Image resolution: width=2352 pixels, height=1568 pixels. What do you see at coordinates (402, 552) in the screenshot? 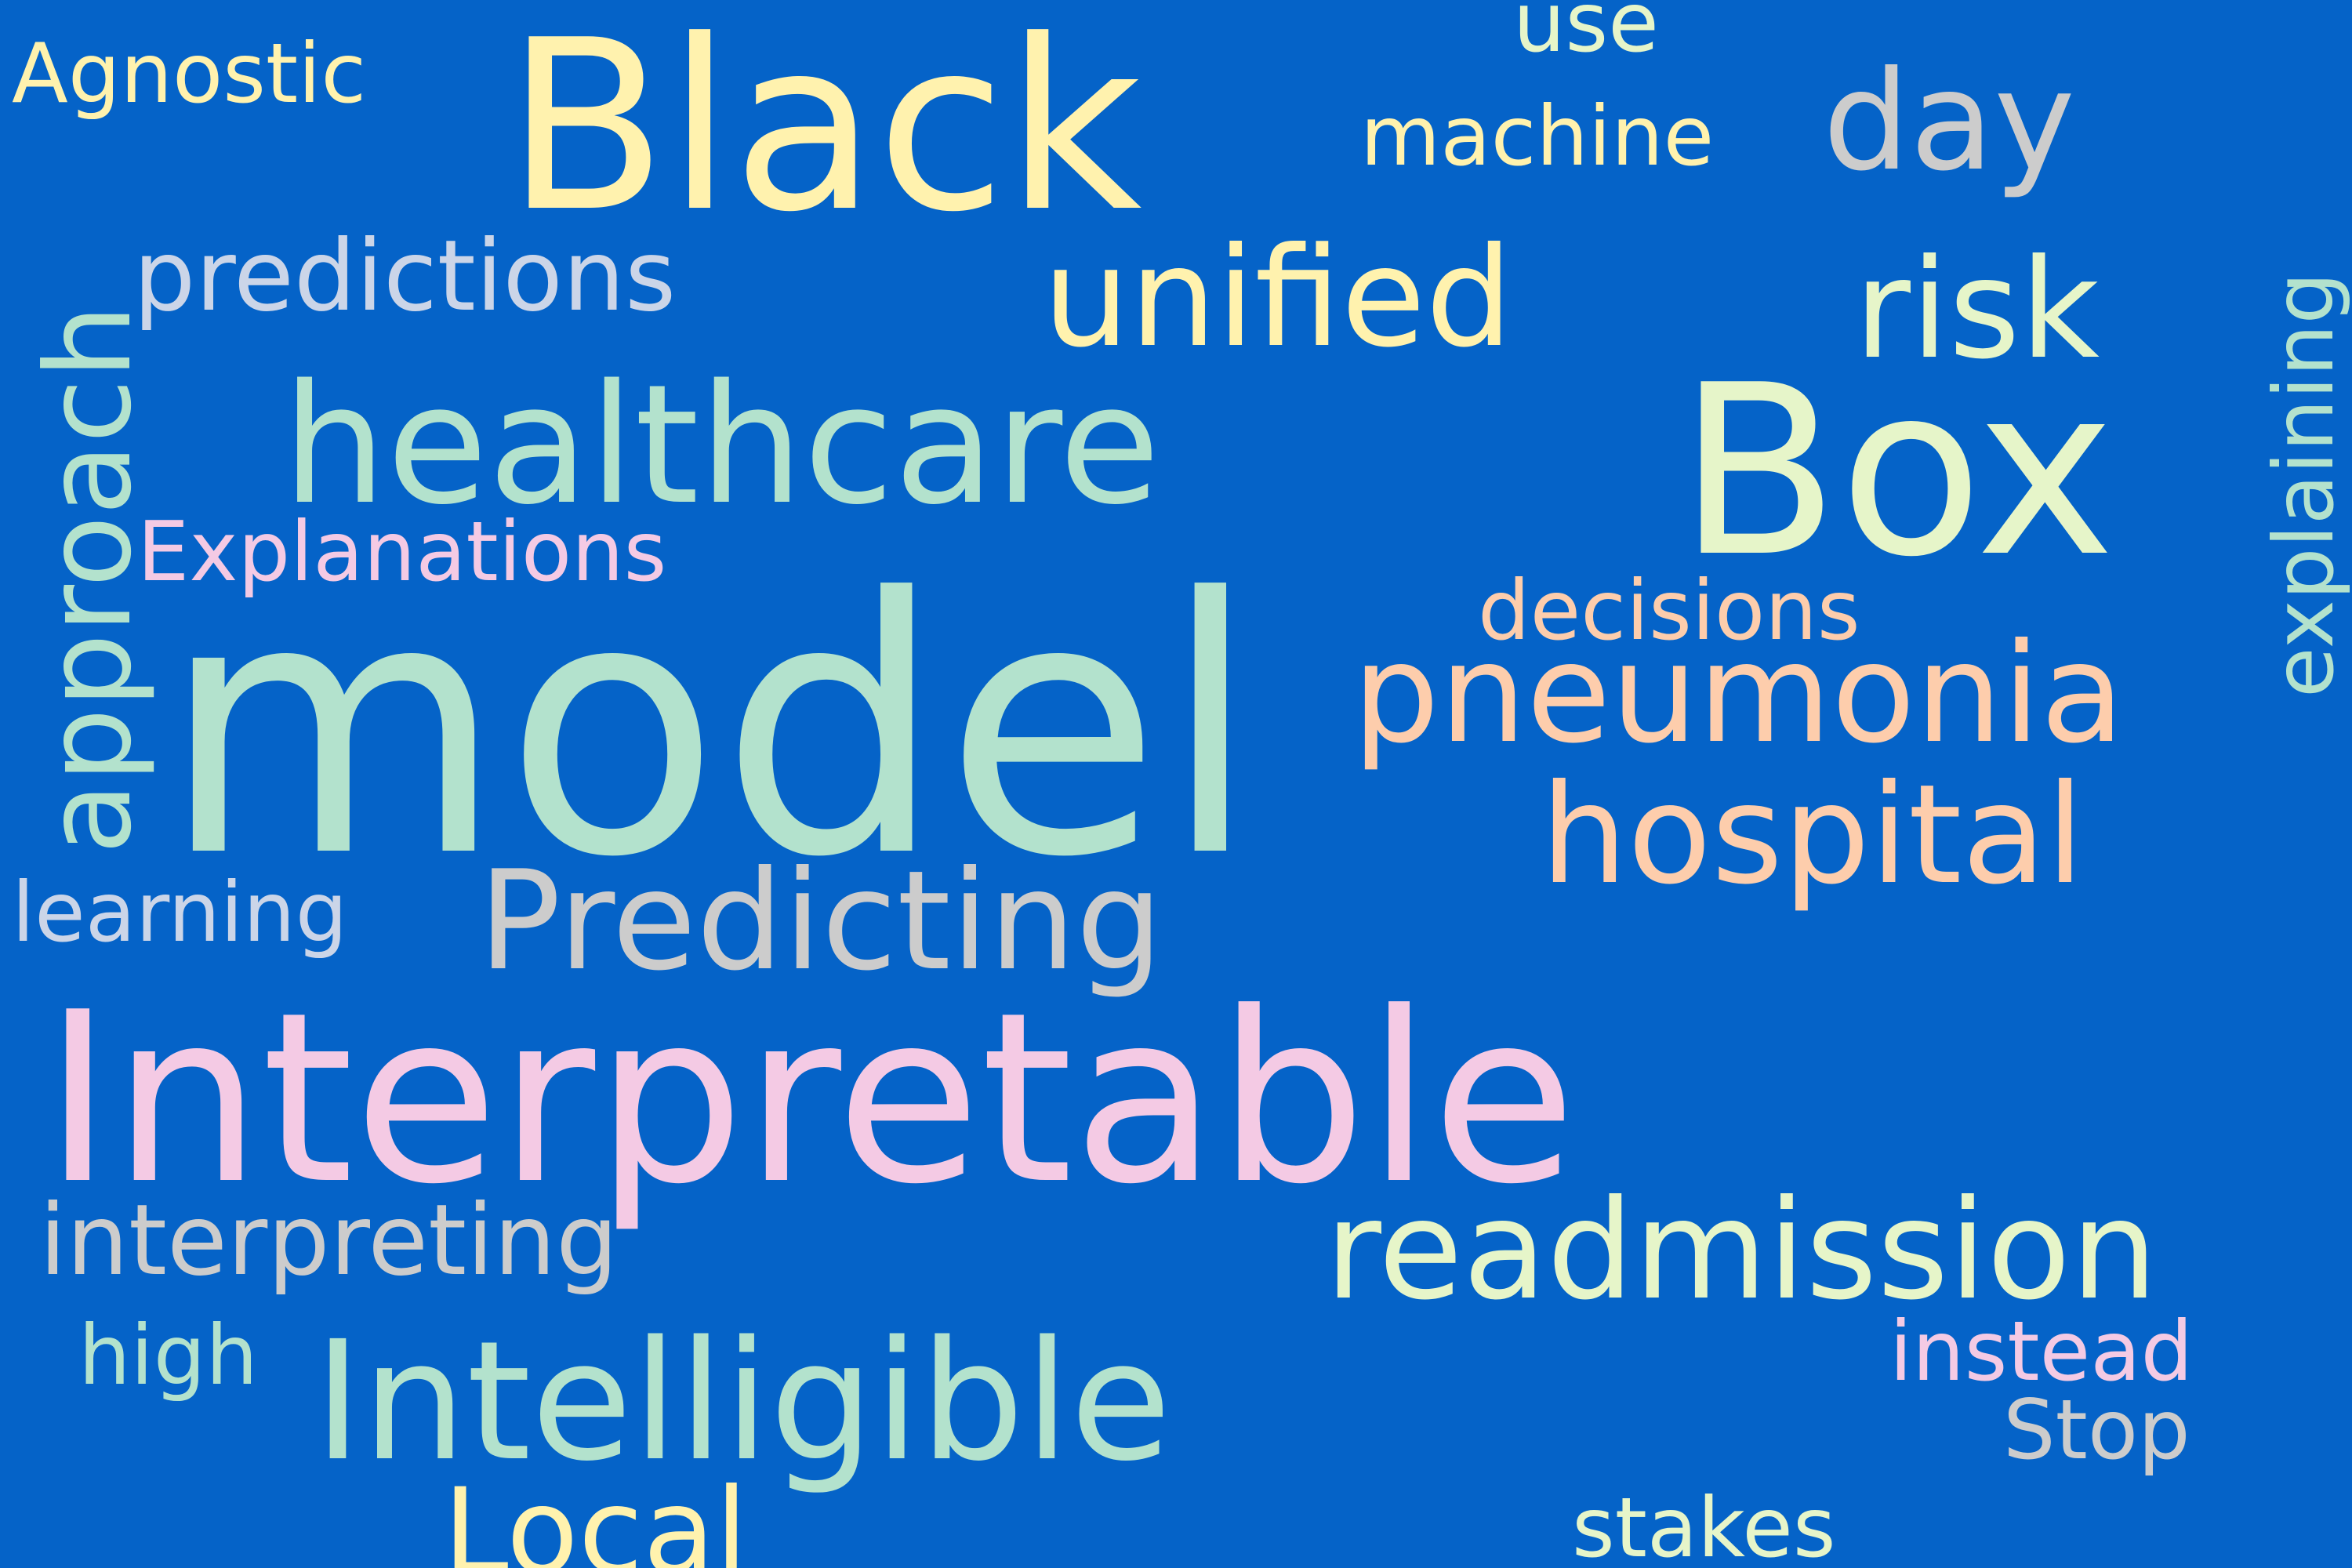
I see `word-explanations: Explanations` at bounding box center [402, 552].